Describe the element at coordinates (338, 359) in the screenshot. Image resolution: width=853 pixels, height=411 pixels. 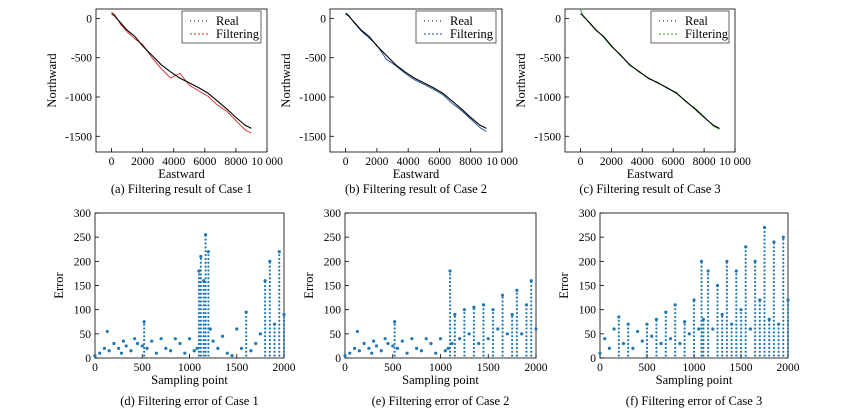
I see `y-tick-label: 0` at that location.